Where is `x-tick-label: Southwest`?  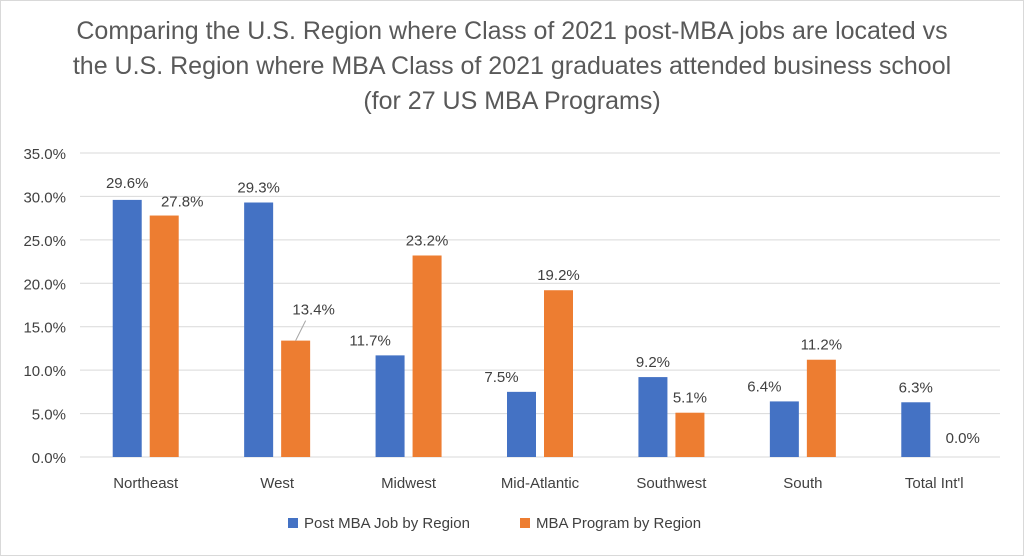
x-tick-label: Southwest is located at coordinates (671, 483).